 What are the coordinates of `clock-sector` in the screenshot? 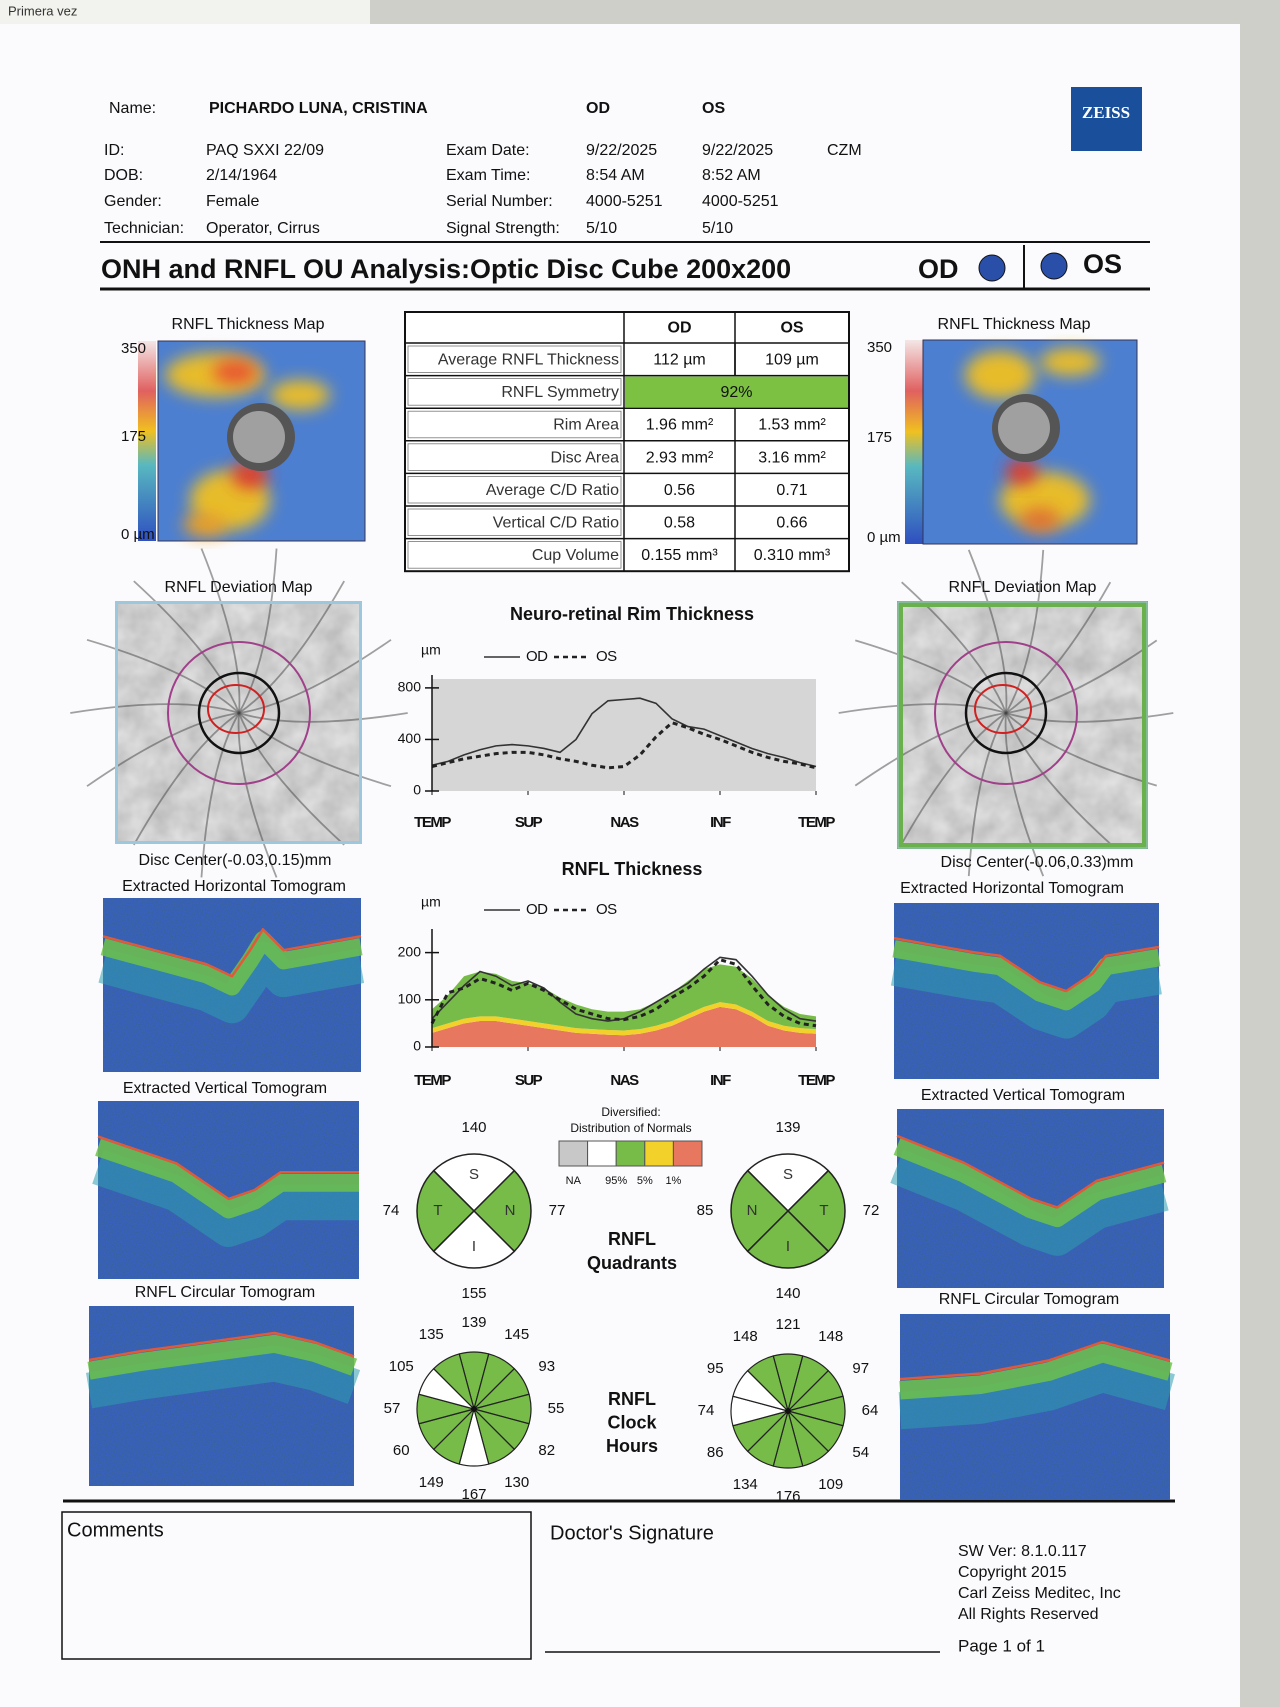 It's located at (768, 1384).